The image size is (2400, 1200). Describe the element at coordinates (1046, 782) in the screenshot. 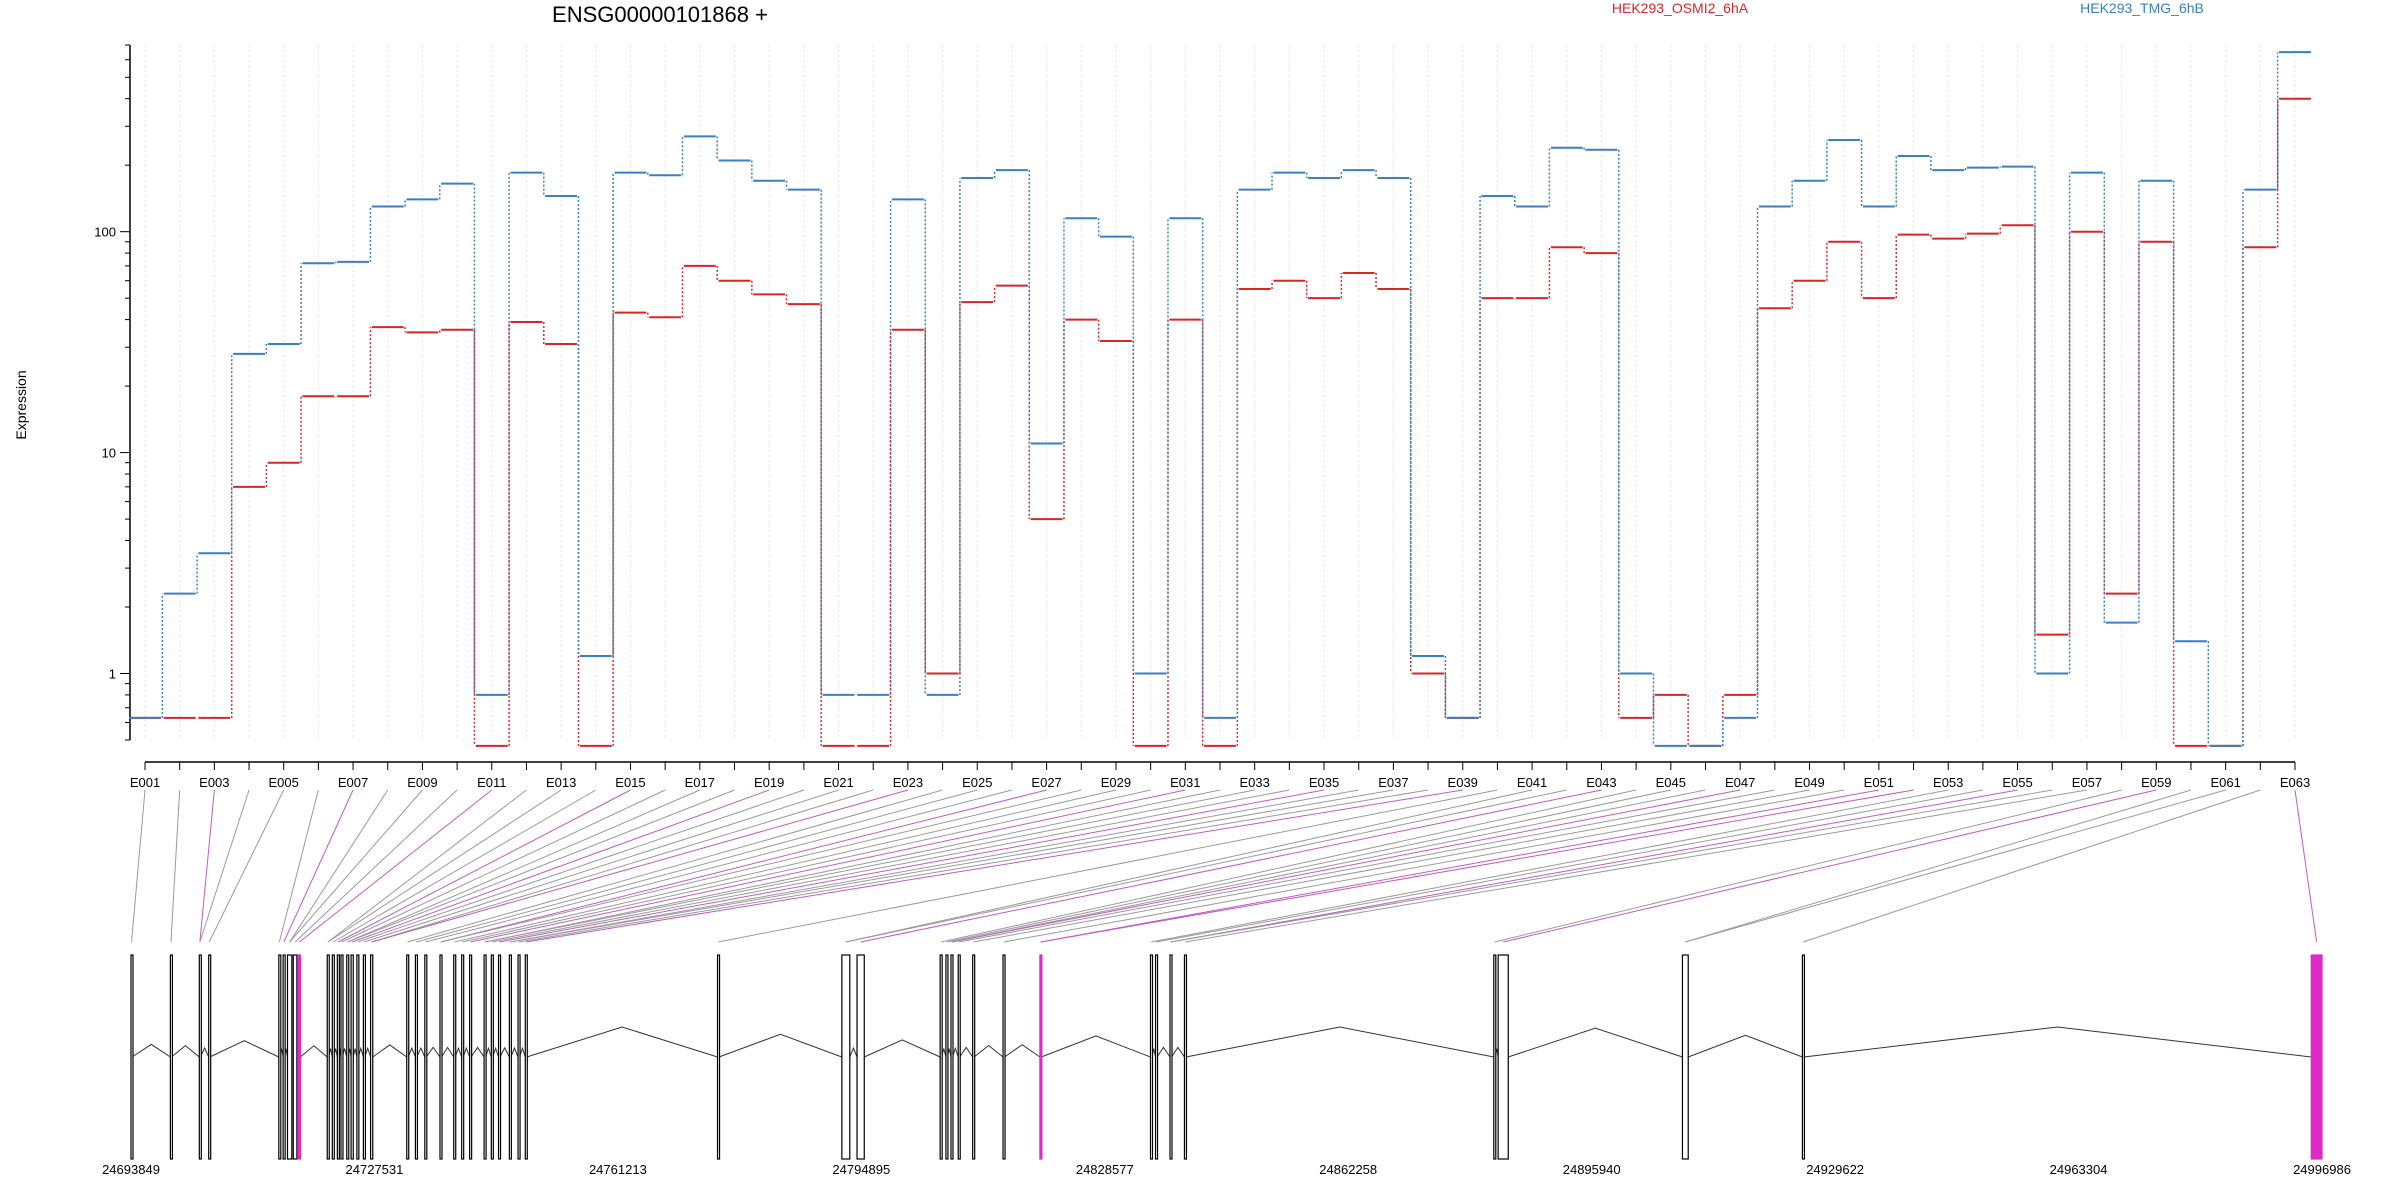

I see `x-tick-label: E027` at that location.